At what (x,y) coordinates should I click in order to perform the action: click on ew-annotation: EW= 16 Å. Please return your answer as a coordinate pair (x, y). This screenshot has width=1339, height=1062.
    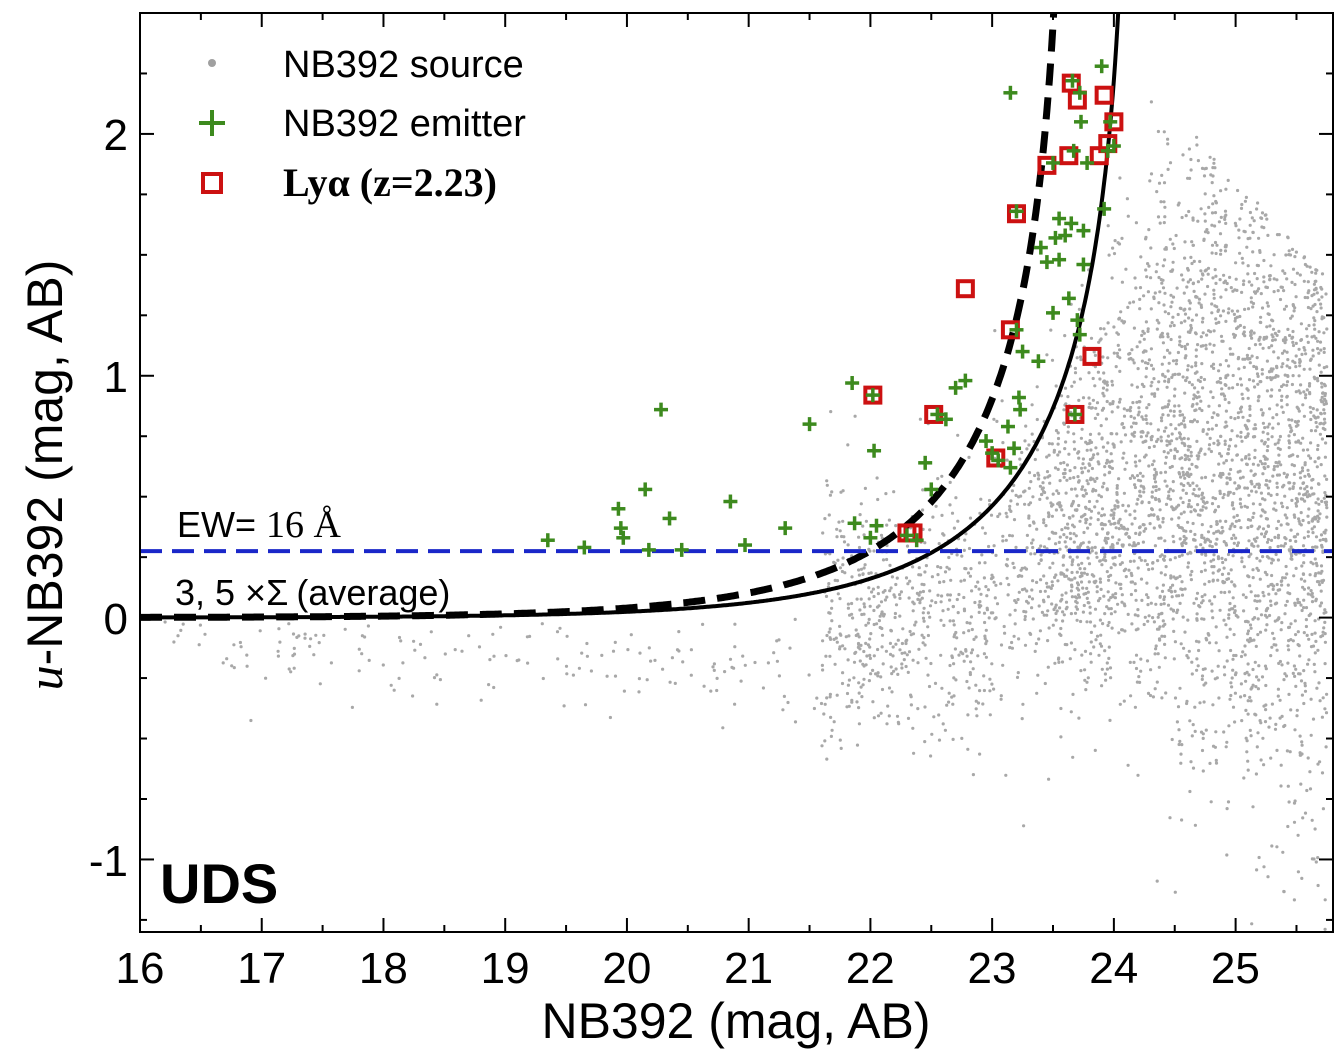
    Looking at the image, I should click on (259, 525).